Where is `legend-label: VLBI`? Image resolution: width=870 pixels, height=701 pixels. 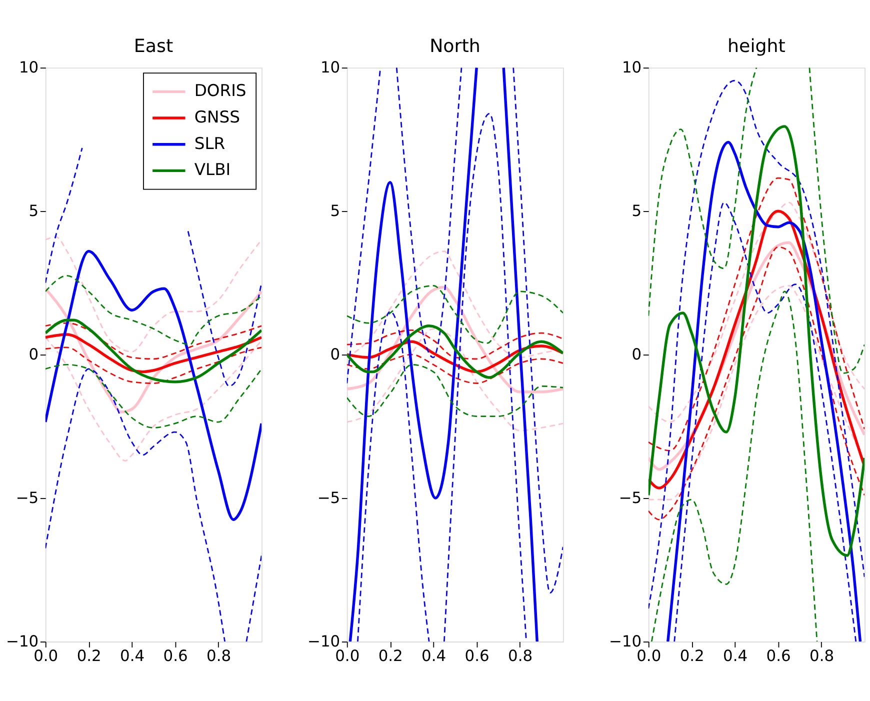 legend-label: VLBI is located at coordinates (212, 170).